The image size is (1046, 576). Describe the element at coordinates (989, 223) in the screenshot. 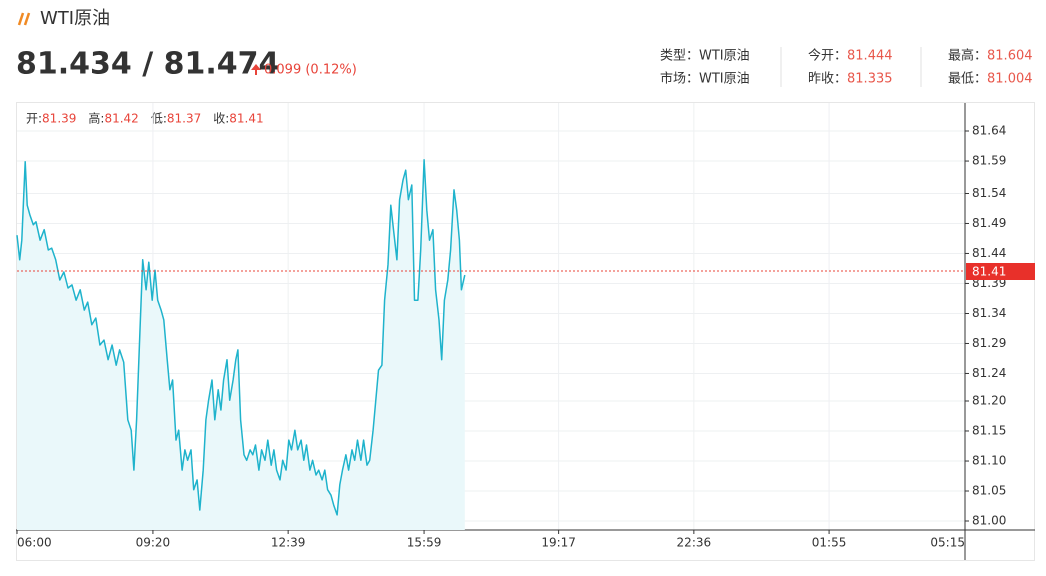

I see `y-tick-label: 81.49` at that location.